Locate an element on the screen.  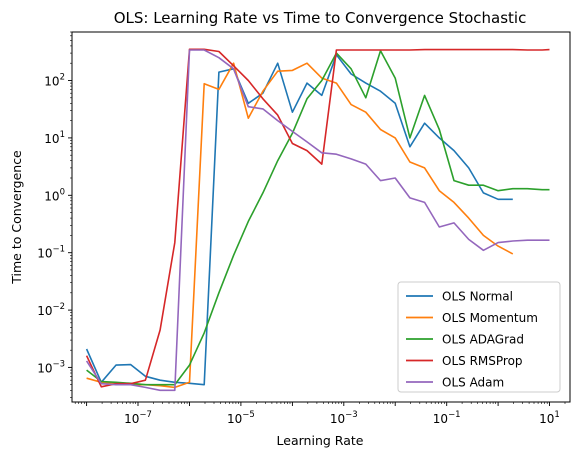
legend-label: OLS ADAGrad is located at coordinates (483, 340).